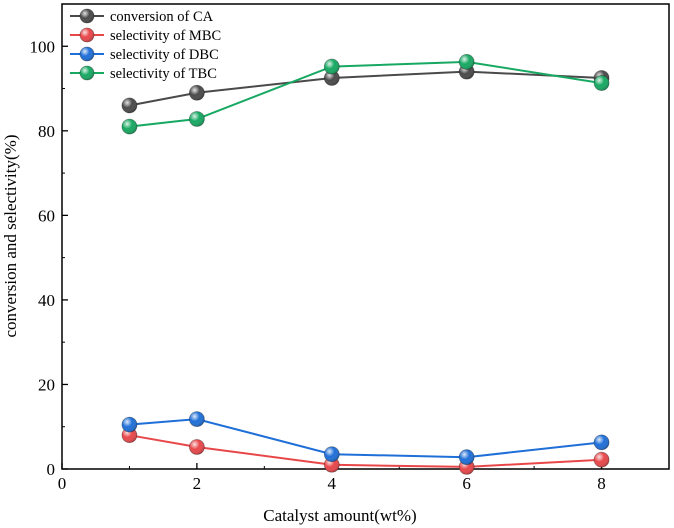 This screenshot has height=528, width=674. Describe the element at coordinates (601, 483) in the screenshot. I see `x-tick-label-8: 8` at that location.